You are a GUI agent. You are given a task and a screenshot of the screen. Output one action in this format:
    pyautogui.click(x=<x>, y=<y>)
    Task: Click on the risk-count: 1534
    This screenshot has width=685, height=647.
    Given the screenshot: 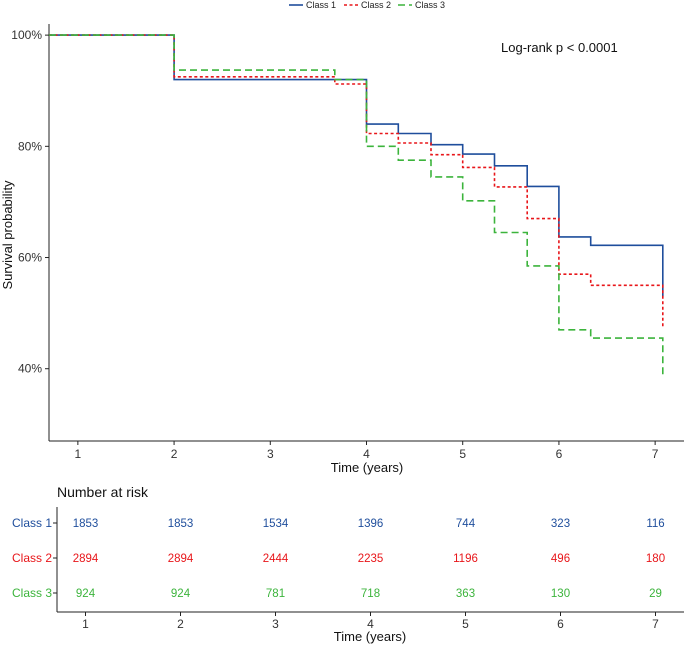 What is the action you would take?
    pyautogui.click(x=276, y=524)
    